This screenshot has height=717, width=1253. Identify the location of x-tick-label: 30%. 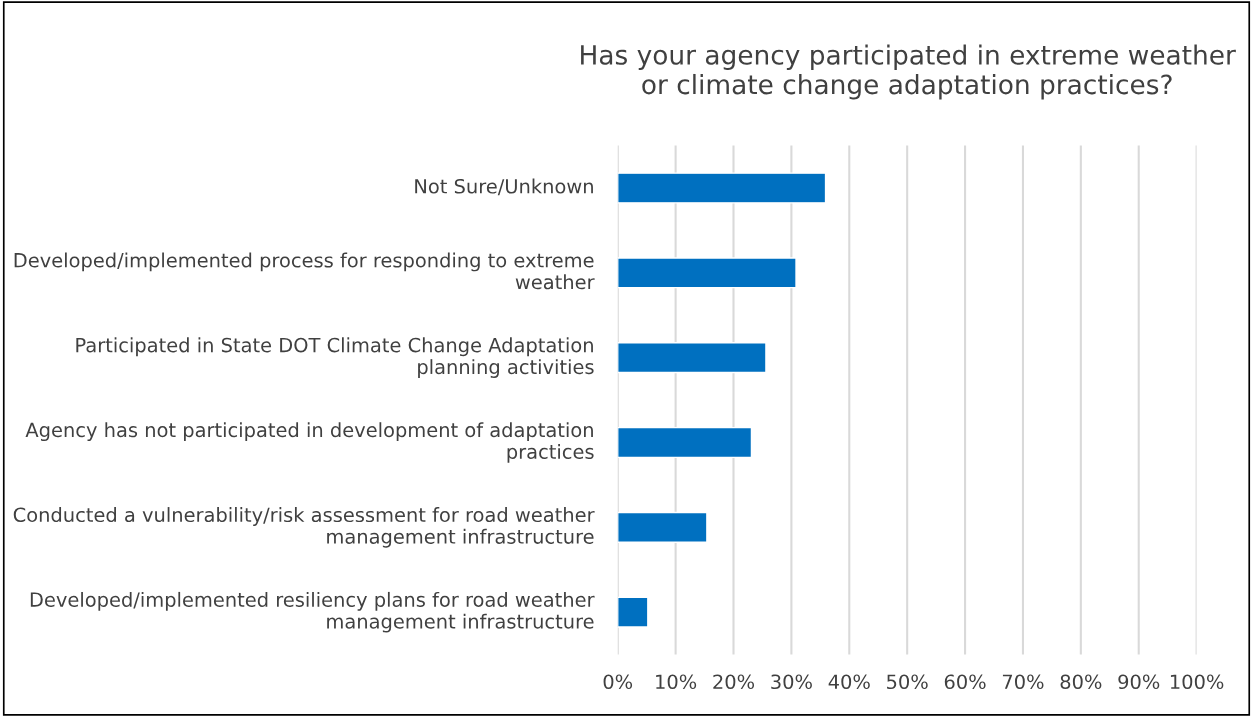
(791, 682).